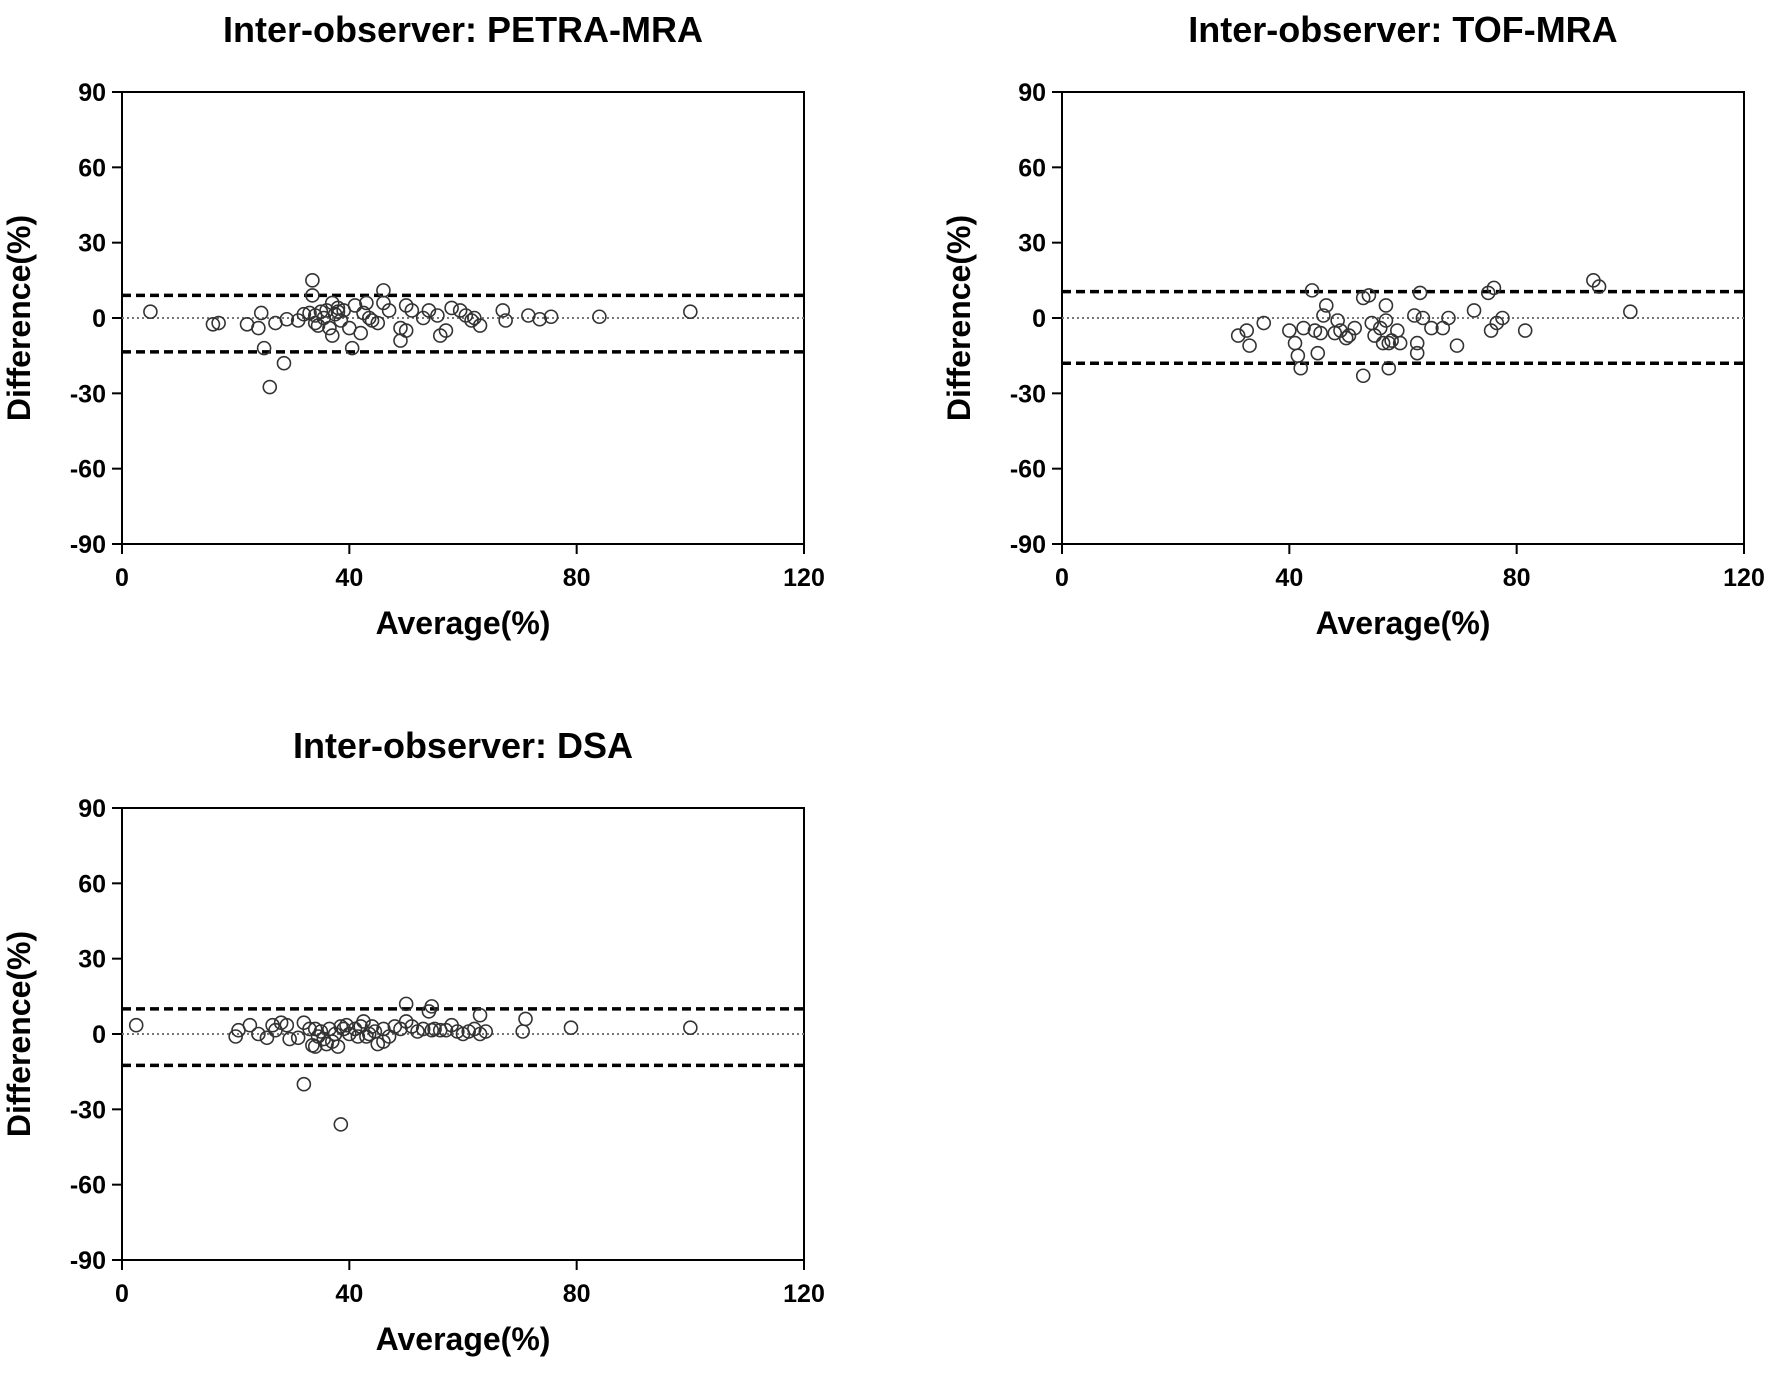 The height and width of the screenshot is (1375, 1772). What do you see at coordinates (577, 578) in the screenshot?
I see `x-tick-label: 80` at bounding box center [577, 578].